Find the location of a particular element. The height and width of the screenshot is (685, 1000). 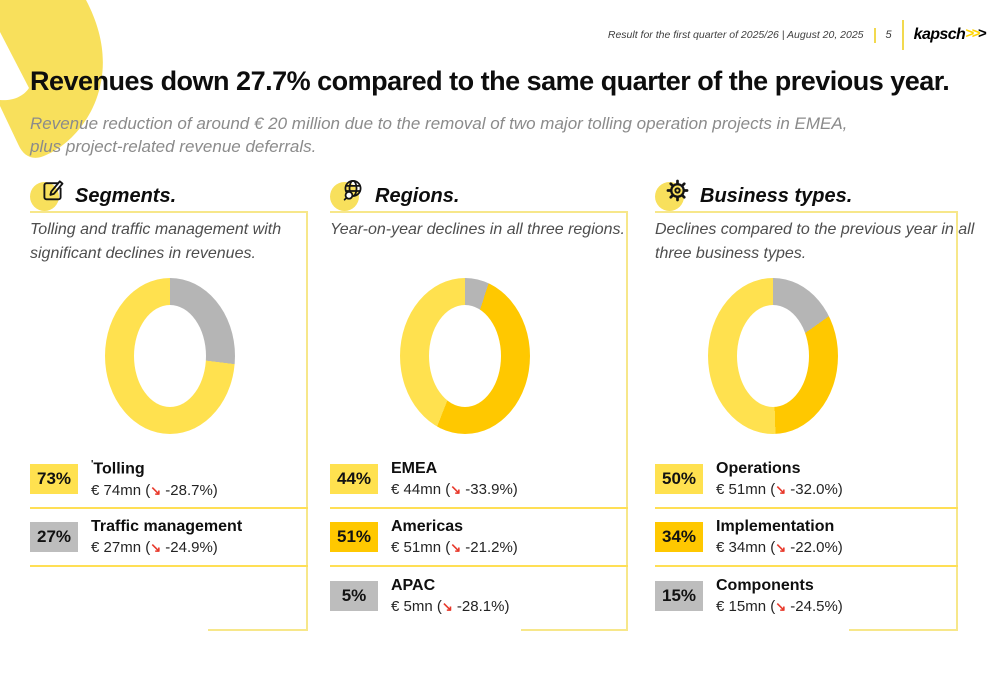

legend-row-components: 15% Components € 15mn (↘ -24.5%) is located at coordinates (806, 596).